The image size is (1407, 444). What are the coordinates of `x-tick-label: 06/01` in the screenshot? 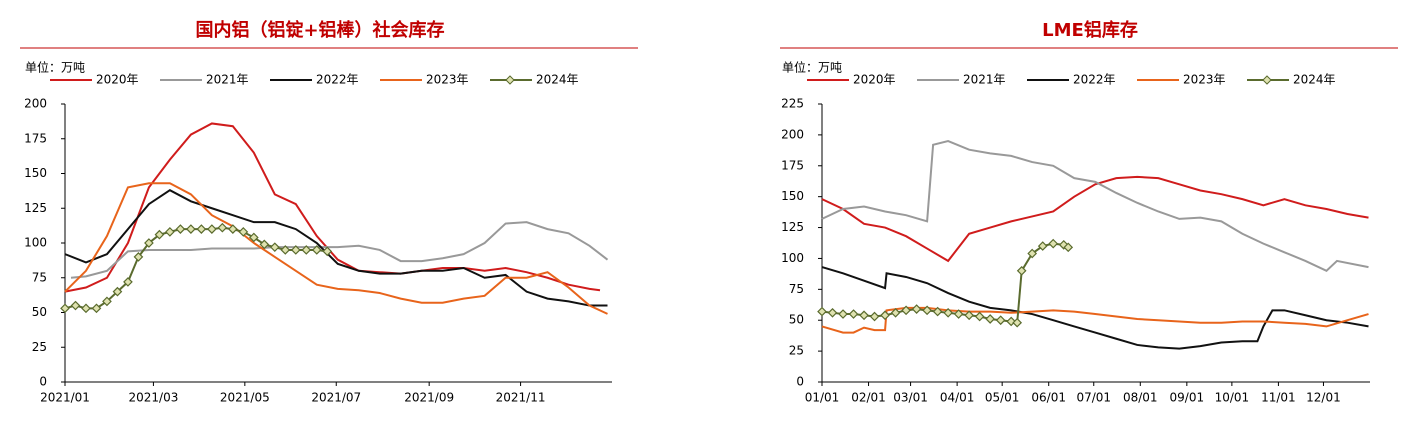 It's located at (1048, 398).